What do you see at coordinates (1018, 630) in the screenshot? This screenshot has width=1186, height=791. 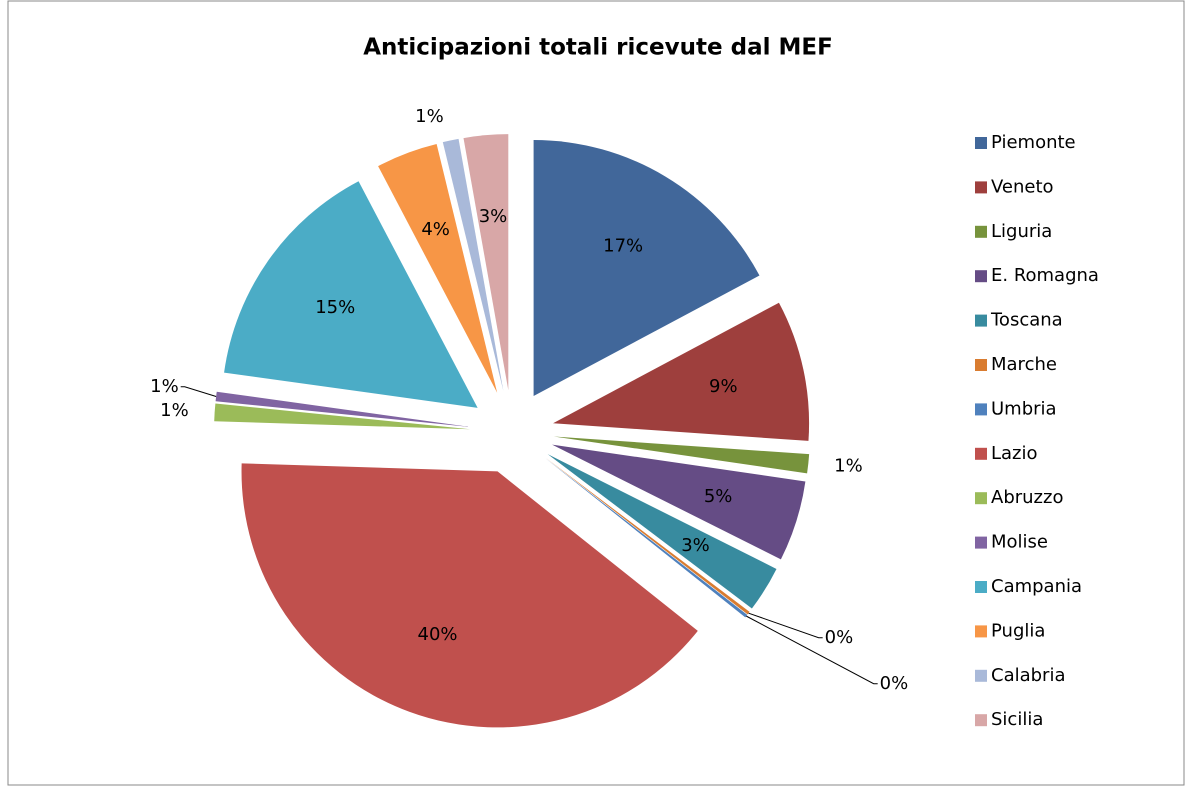 I see `legend-label: Puglia` at bounding box center [1018, 630].